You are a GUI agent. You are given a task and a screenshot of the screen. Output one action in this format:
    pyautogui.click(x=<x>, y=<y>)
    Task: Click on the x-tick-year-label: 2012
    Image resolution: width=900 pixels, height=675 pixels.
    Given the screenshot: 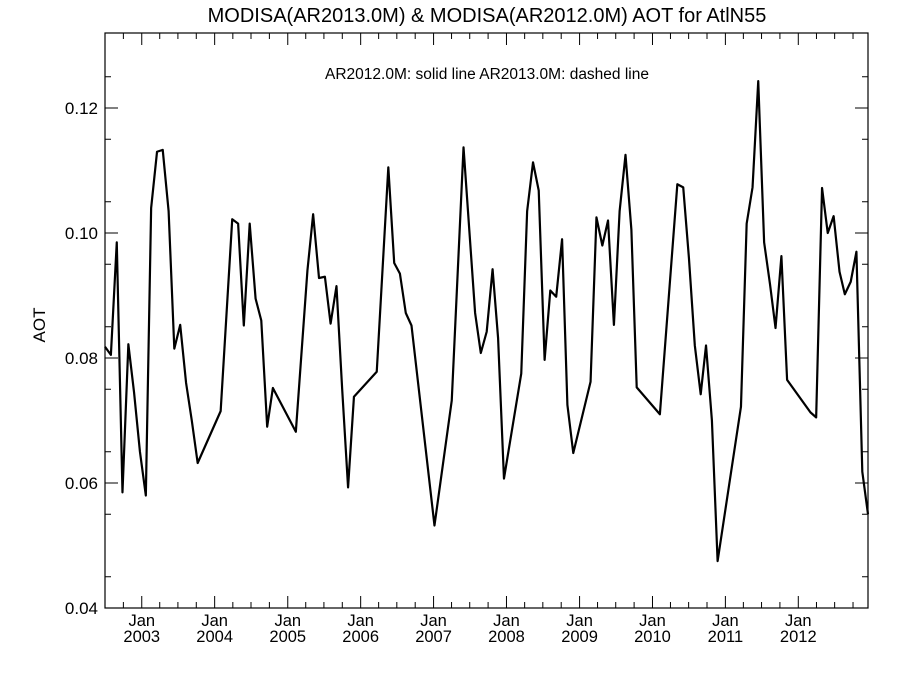 What is the action you would take?
    pyautogui.click(x=798, y=637)
    